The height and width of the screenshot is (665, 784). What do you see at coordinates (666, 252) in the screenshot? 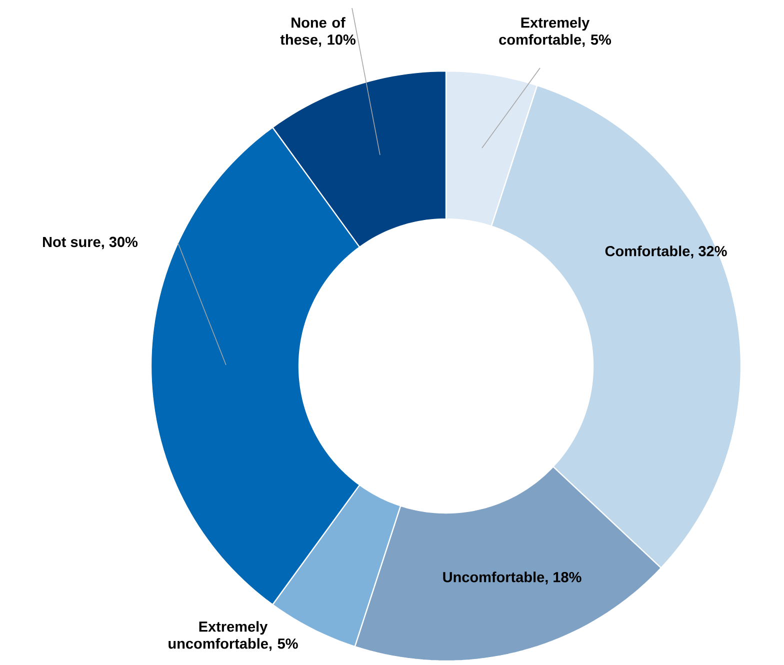
I see `slice-label: Comfortable, 32%` at bounding box center [666, 252].